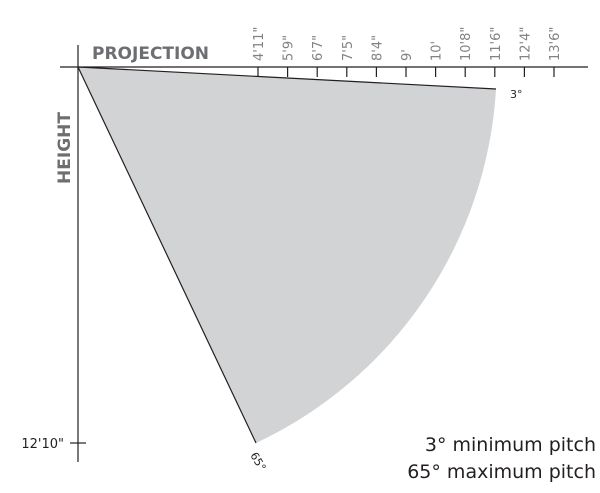 The width and height of the screenshot is (600, 493). Describe the element at coordinates (510, 445) in the screenshot. I see `min-pitch-caption: 3° minimum pitch` at that location.